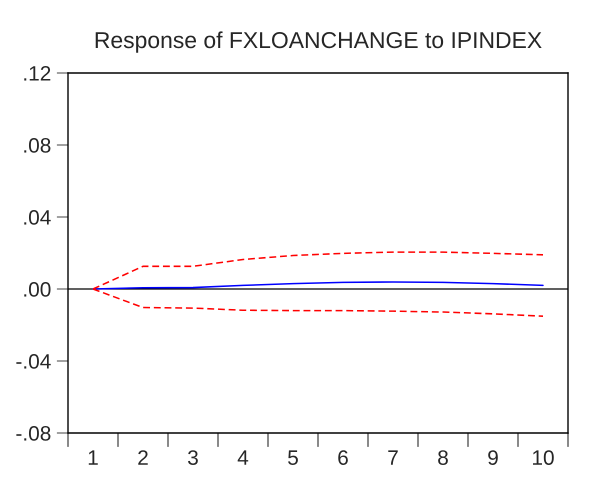  I want to click on chart-title: Response of FXLOANCHANGE to IPINDEX, so click(319, 42).